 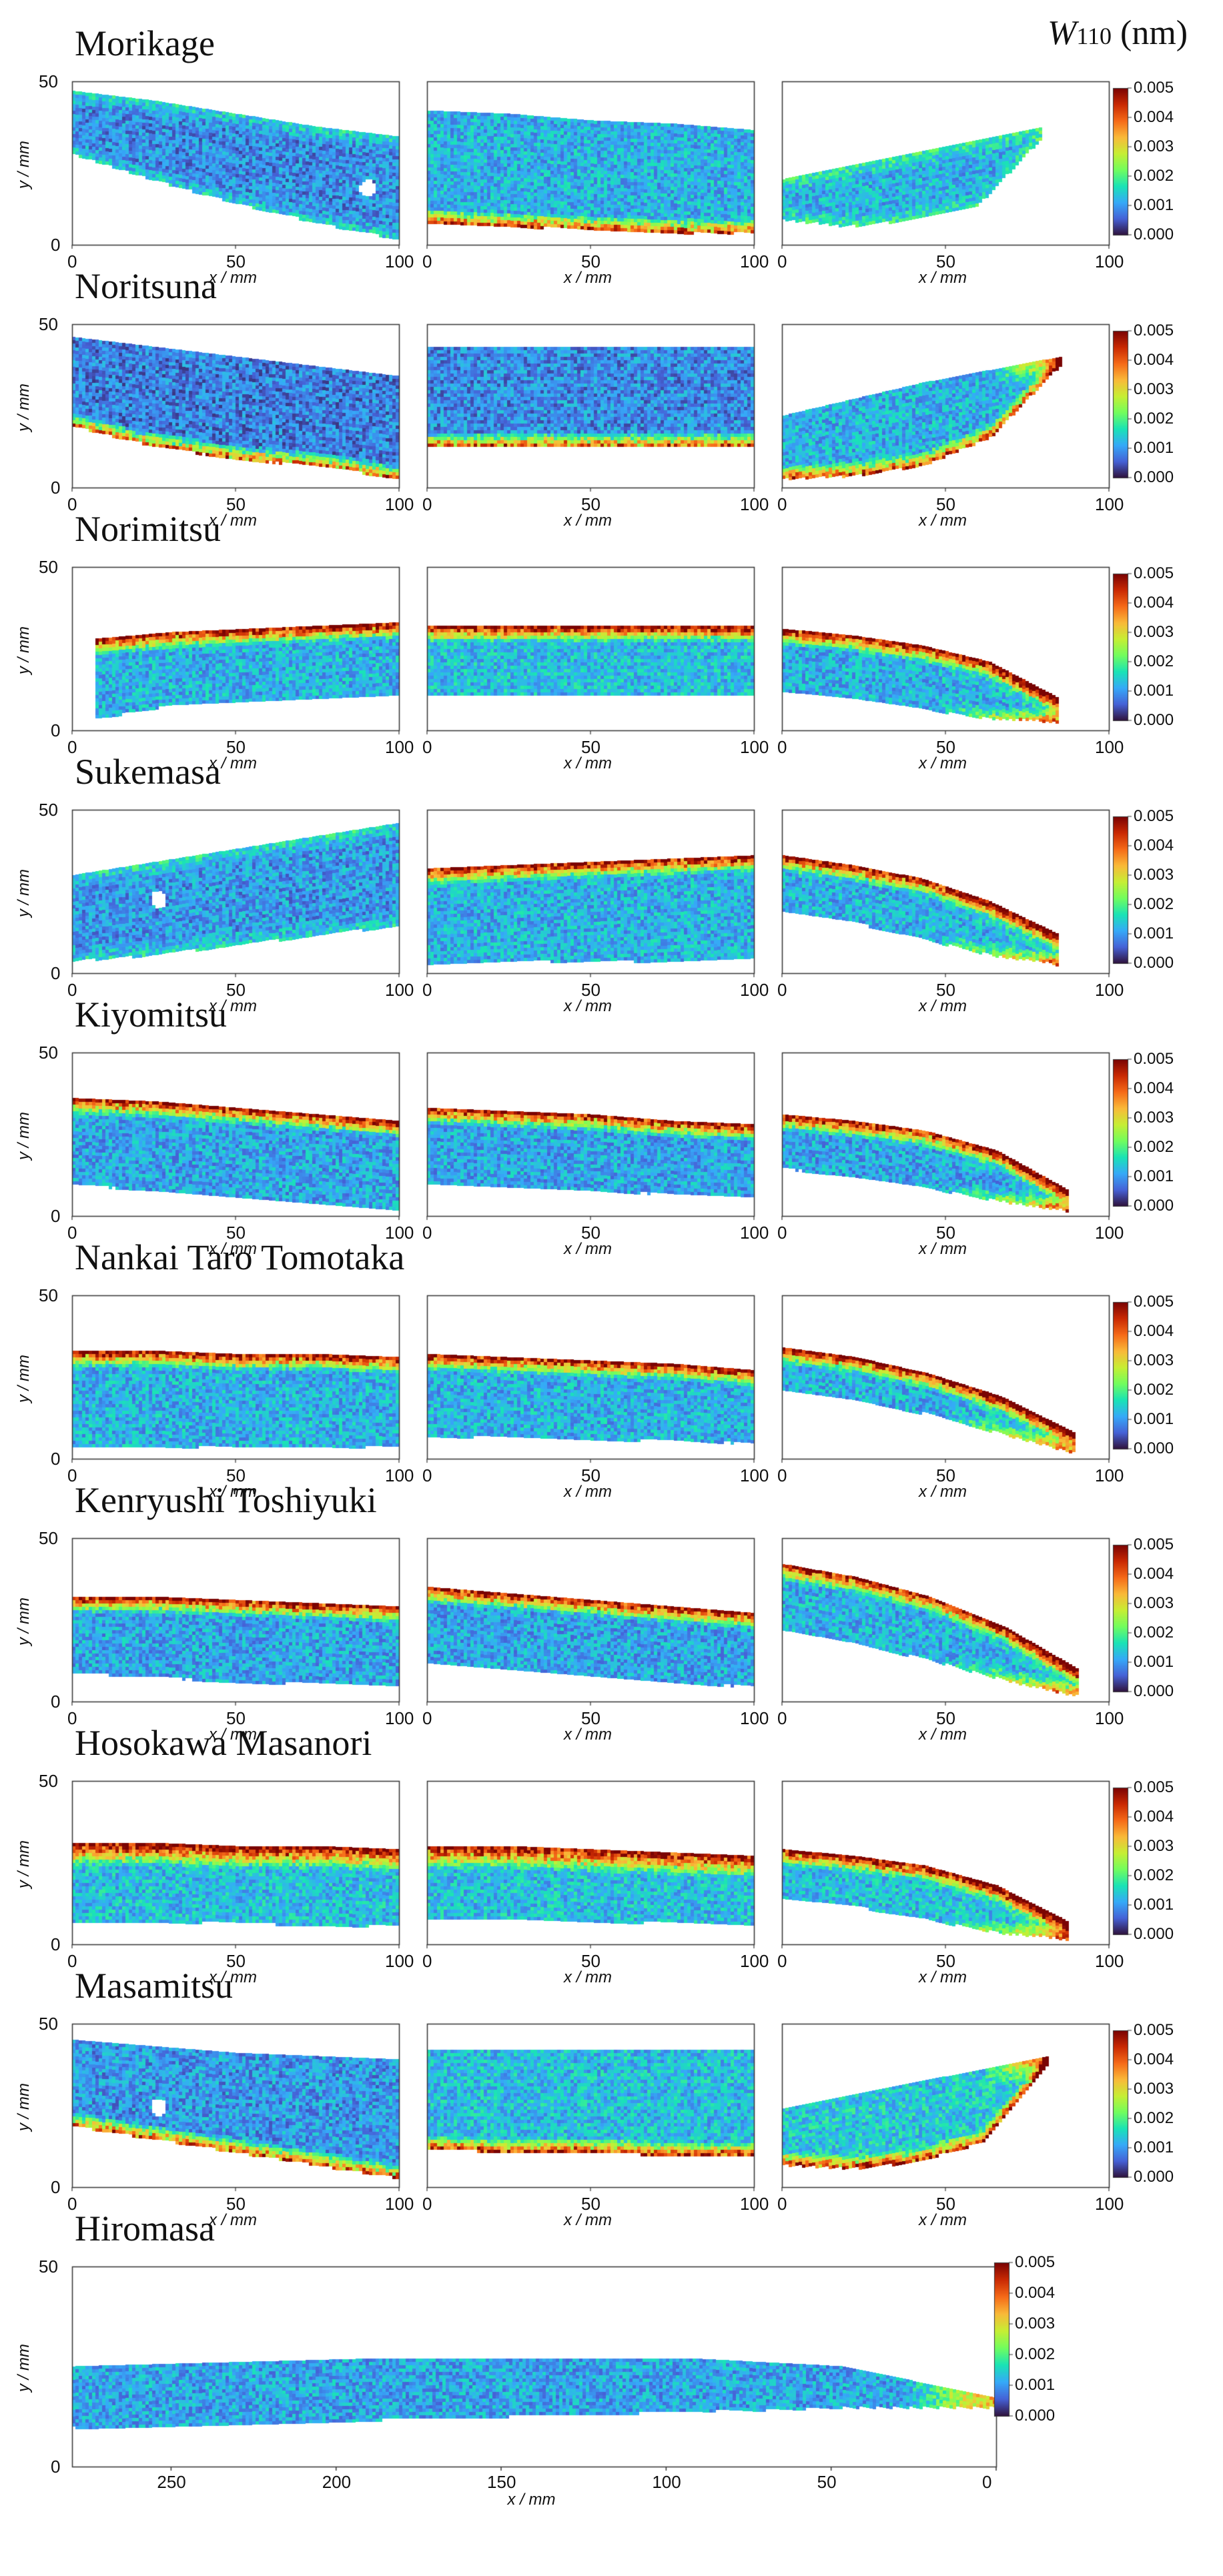 What do you see at coordinates (502, 2482) in the screenshot?
I see `x-tick-label: 150` at bounding box center [502, 2482].